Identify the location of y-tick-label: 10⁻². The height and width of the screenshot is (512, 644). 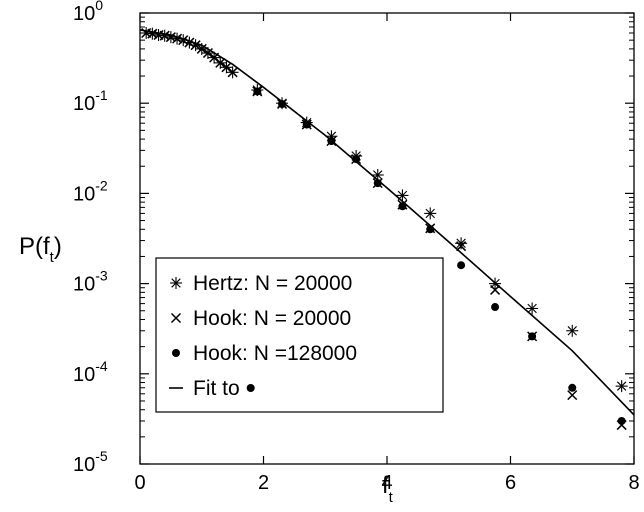
(90, 191).